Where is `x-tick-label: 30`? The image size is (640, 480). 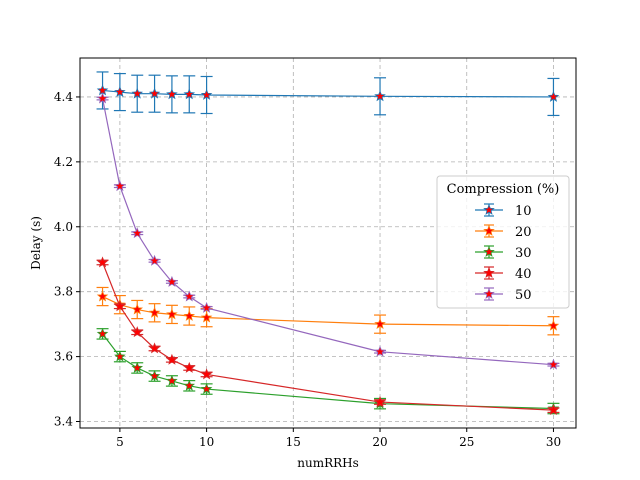
x-tick-label: 30 is located at coordinates (553, 442).